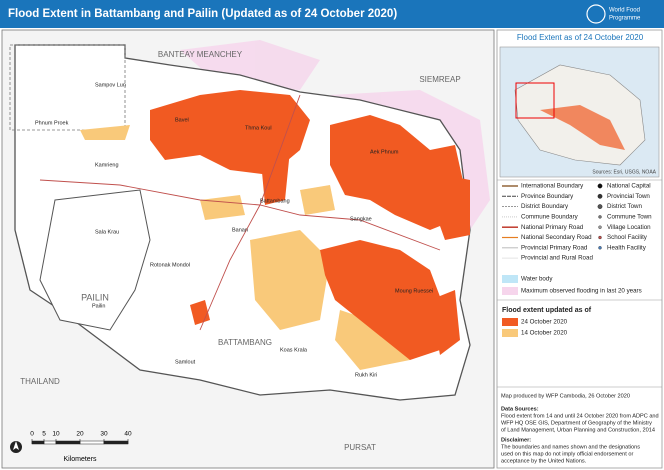 The width and height of the screenshot is (664, 470). I want to click on inset-source: Sources: Esri, USGS, NOAA, so click(624, 172).